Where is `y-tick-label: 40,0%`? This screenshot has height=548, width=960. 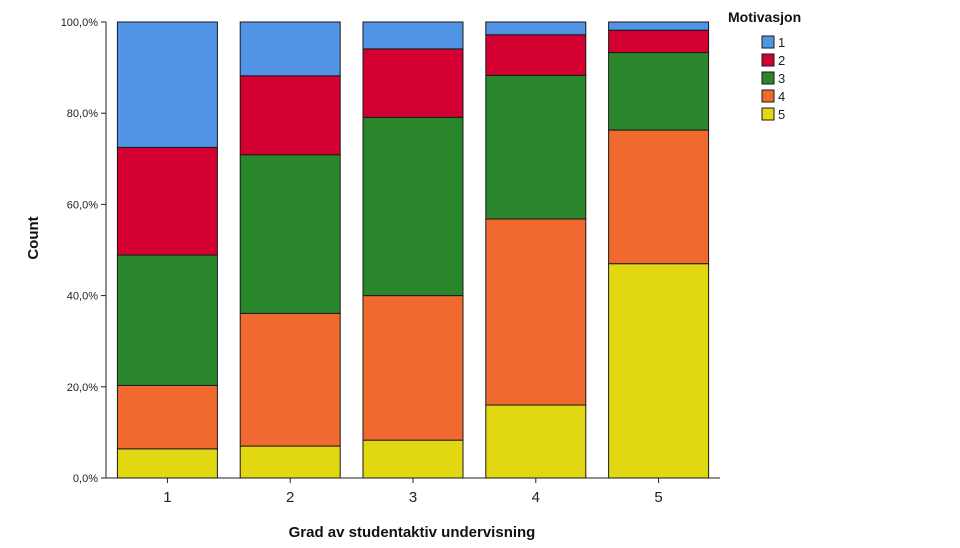 y-tick-label: 40,0% is located at coordinates (82, 297).